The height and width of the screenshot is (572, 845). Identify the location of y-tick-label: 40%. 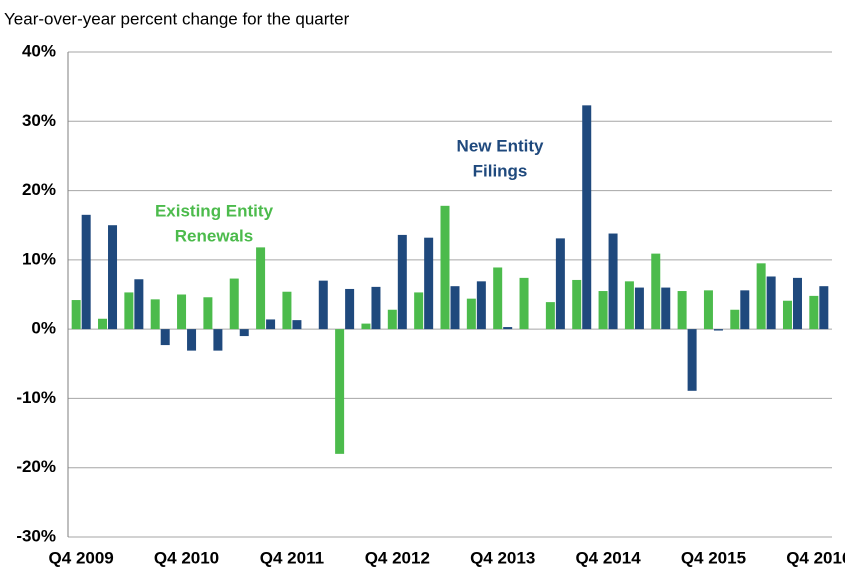
(39, 50).